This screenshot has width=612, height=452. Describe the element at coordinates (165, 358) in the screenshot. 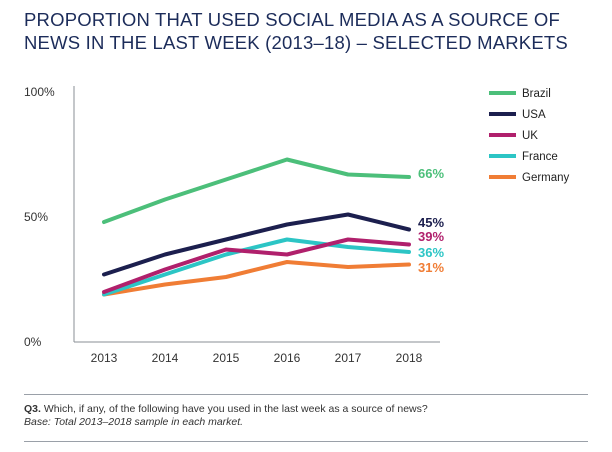

I see `x-tick-label: 2014` at that location.